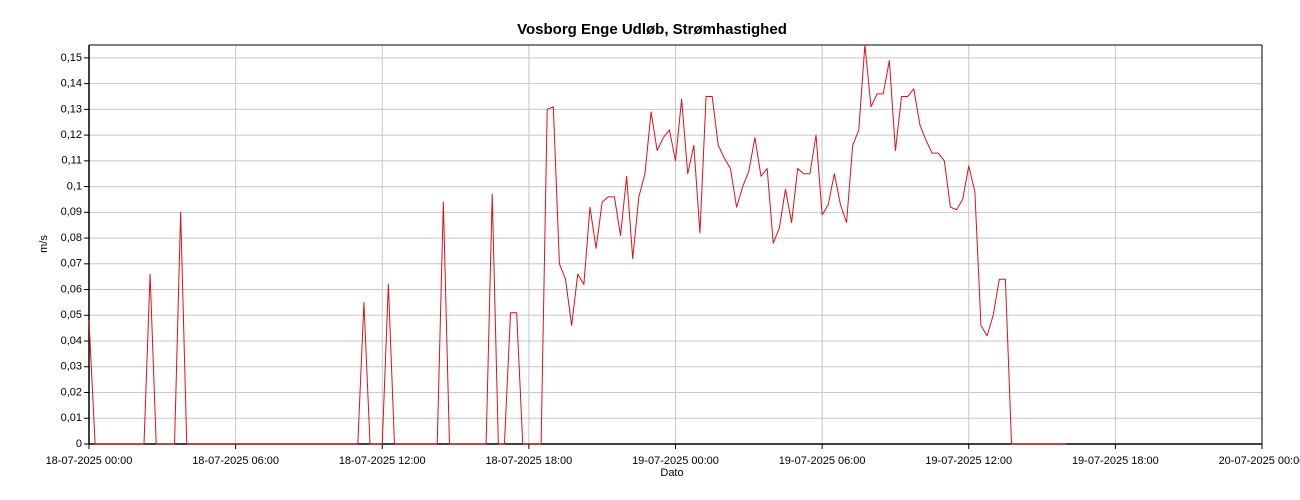  What do you see at coordinates (71, 264) in the screenshot?
I see `y-tick-label: 0,07` at bounding box center [71, 264].